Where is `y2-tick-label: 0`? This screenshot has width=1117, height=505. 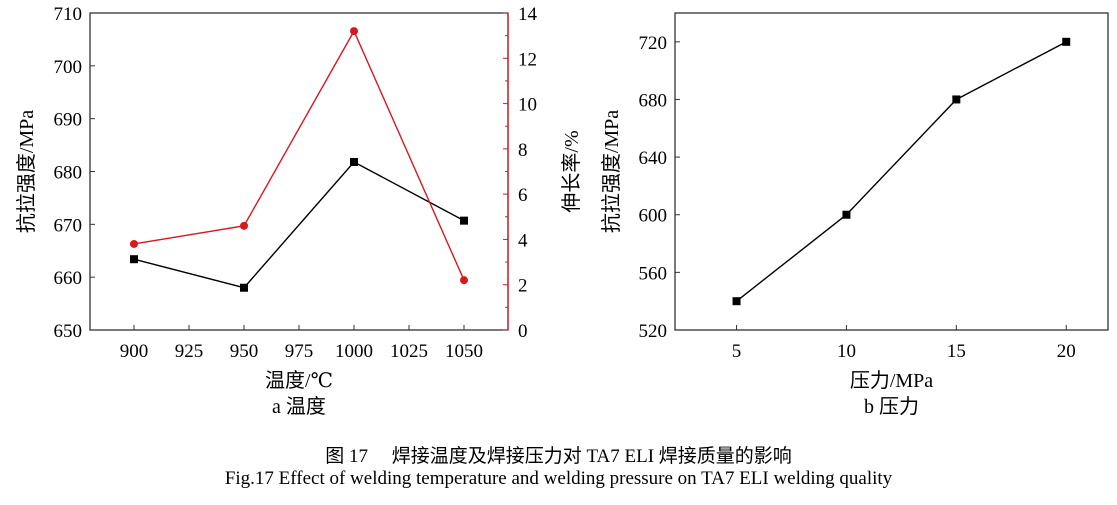
y2-tick-label: 0 is located at coordinates (523, 331).